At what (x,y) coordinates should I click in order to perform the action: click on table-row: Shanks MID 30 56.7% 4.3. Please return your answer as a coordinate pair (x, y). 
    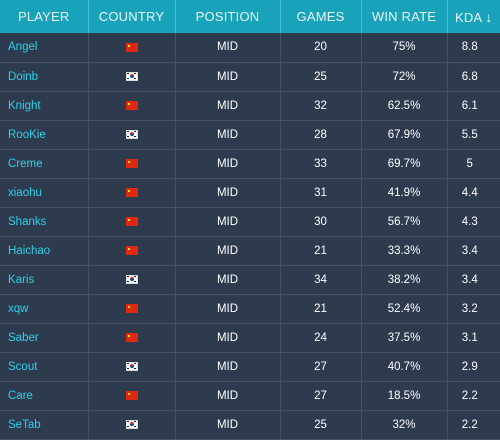
    Looking at the image, I should click on (250, 221).